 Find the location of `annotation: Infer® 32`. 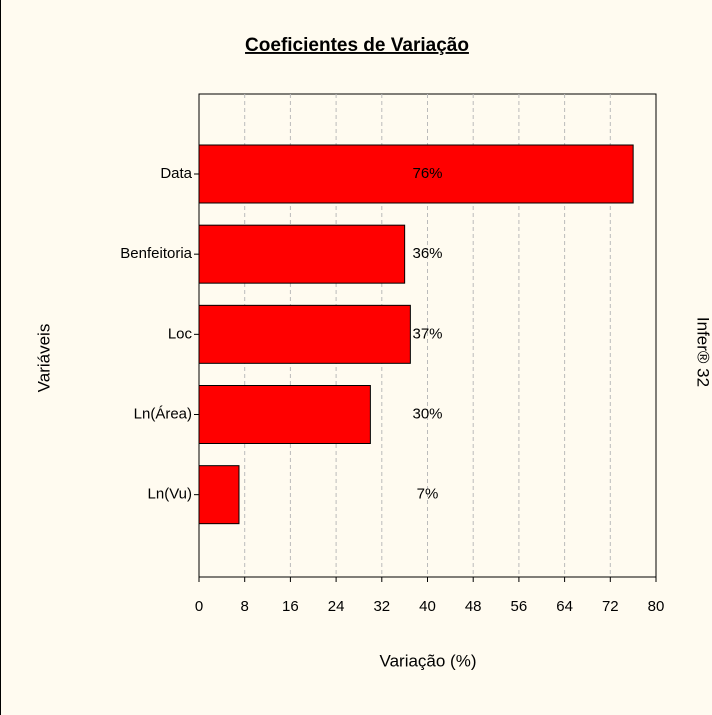

annotation: Infer® 32 is located at coordinates (703, 352).